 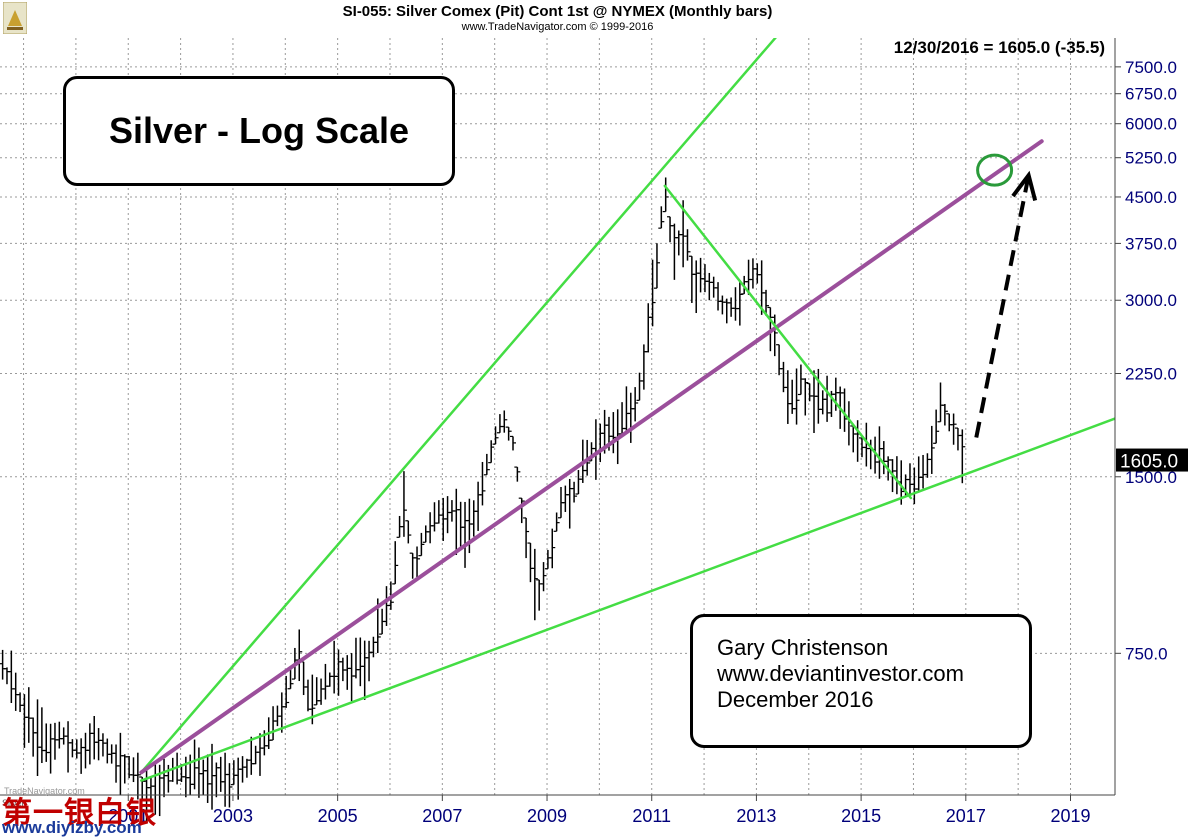 I want to click on annotations: 1605.0, so click(x=1081, y=313).